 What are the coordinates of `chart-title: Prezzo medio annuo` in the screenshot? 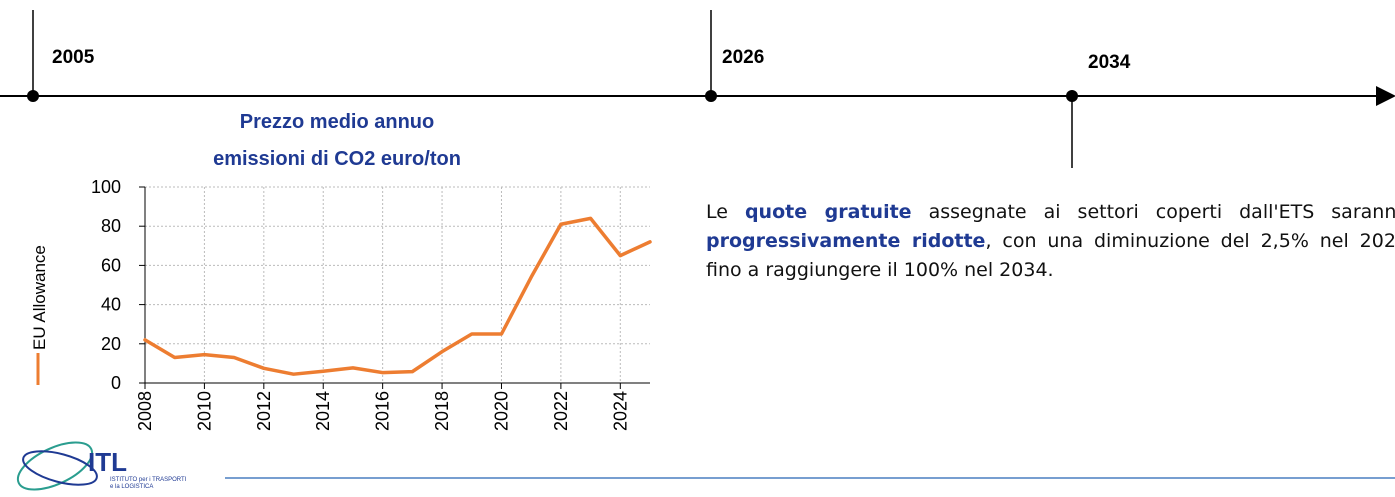 It's located at (337, 122).